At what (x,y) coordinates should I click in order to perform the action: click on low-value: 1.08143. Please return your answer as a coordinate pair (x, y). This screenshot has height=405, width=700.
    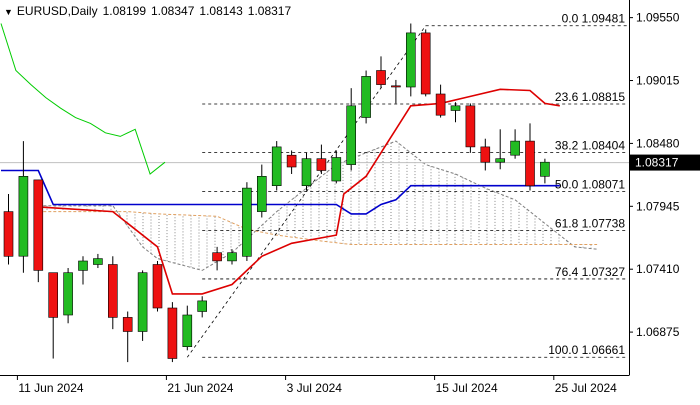
    Looking at the image, I should click on (221, 11).